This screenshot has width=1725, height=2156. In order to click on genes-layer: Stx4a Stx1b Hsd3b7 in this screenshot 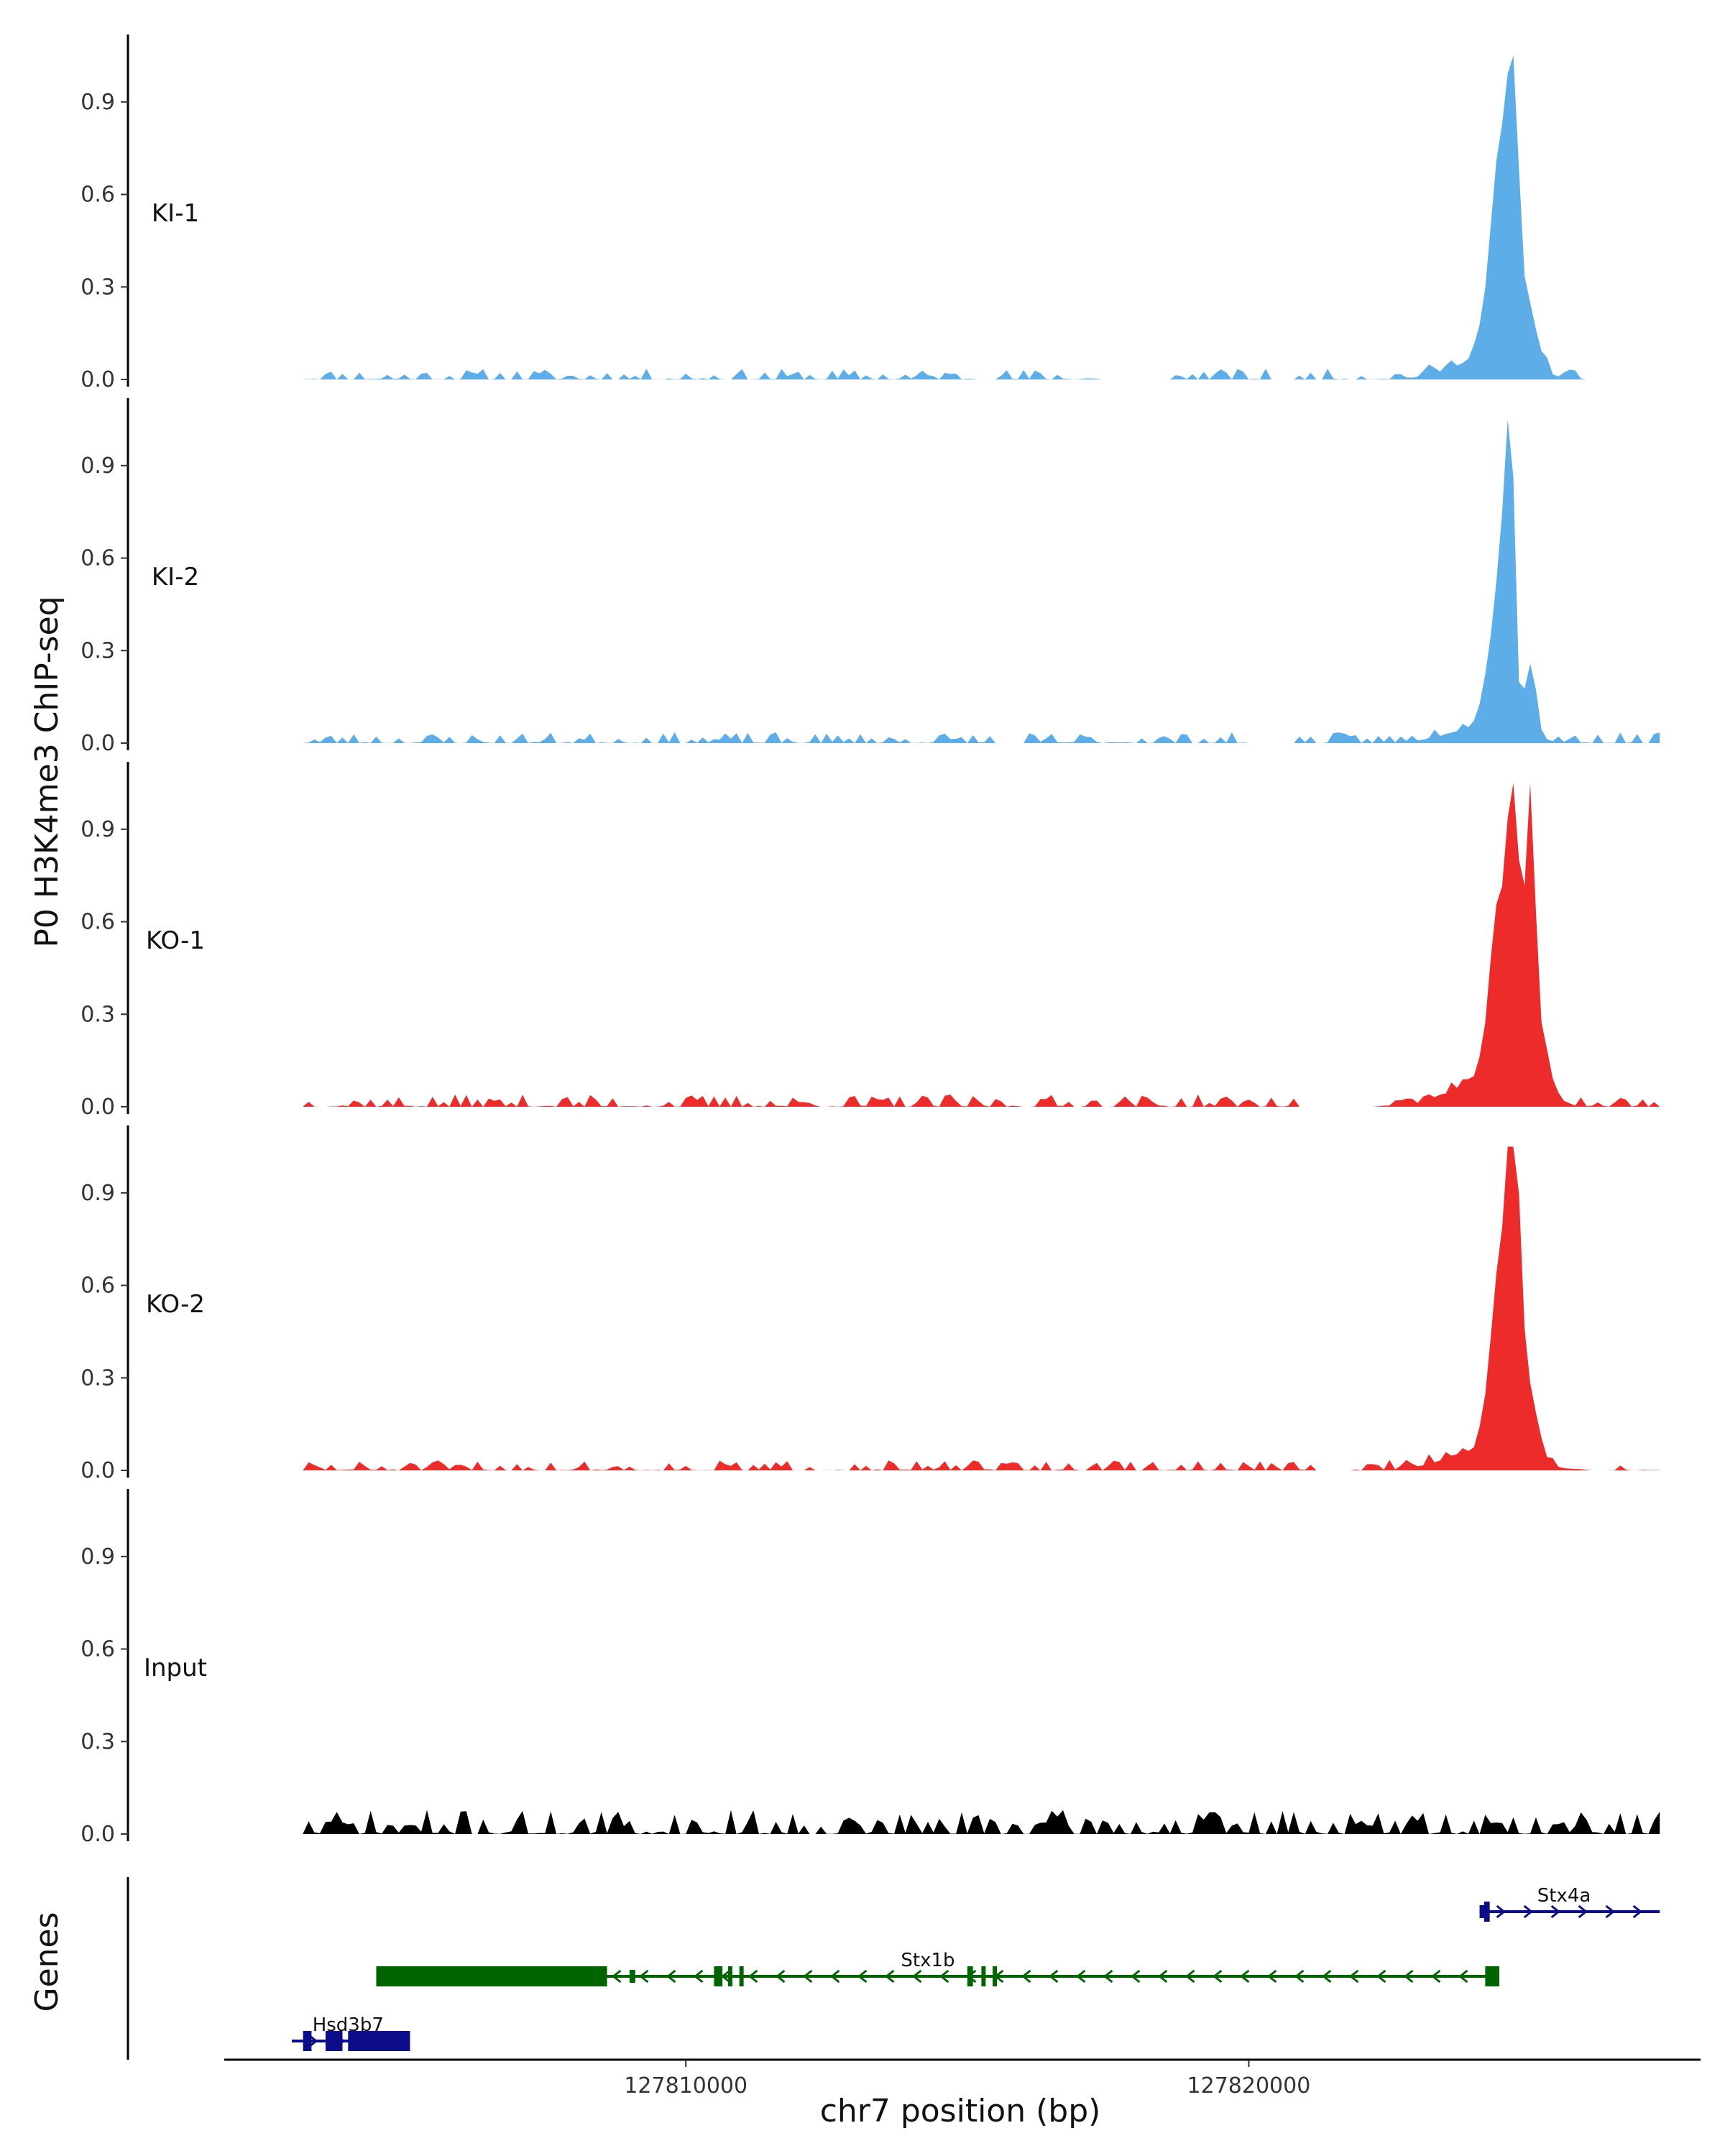, I will do `click(893, 1969)`.